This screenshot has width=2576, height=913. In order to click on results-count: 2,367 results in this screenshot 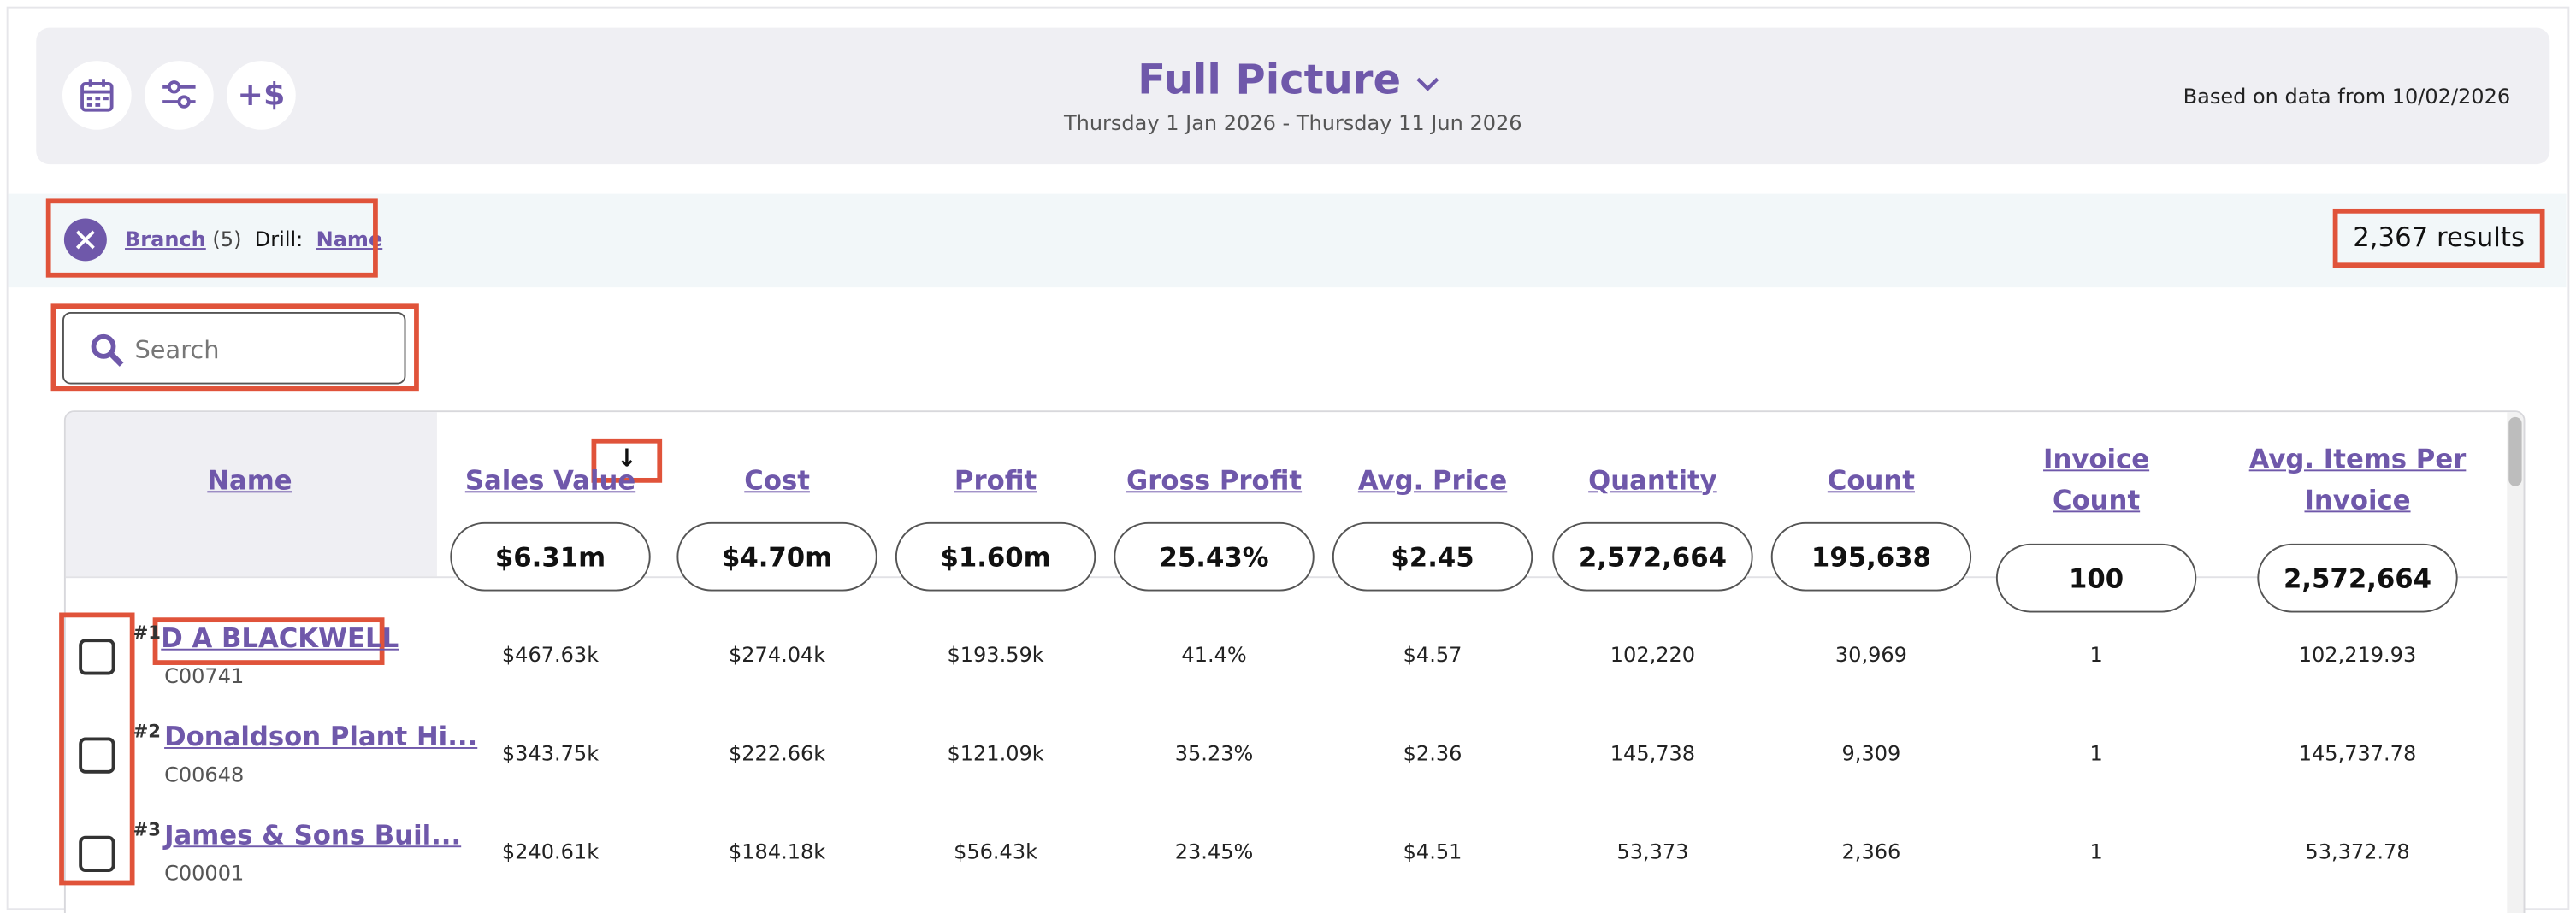, I will do `click(2439, 237)`.